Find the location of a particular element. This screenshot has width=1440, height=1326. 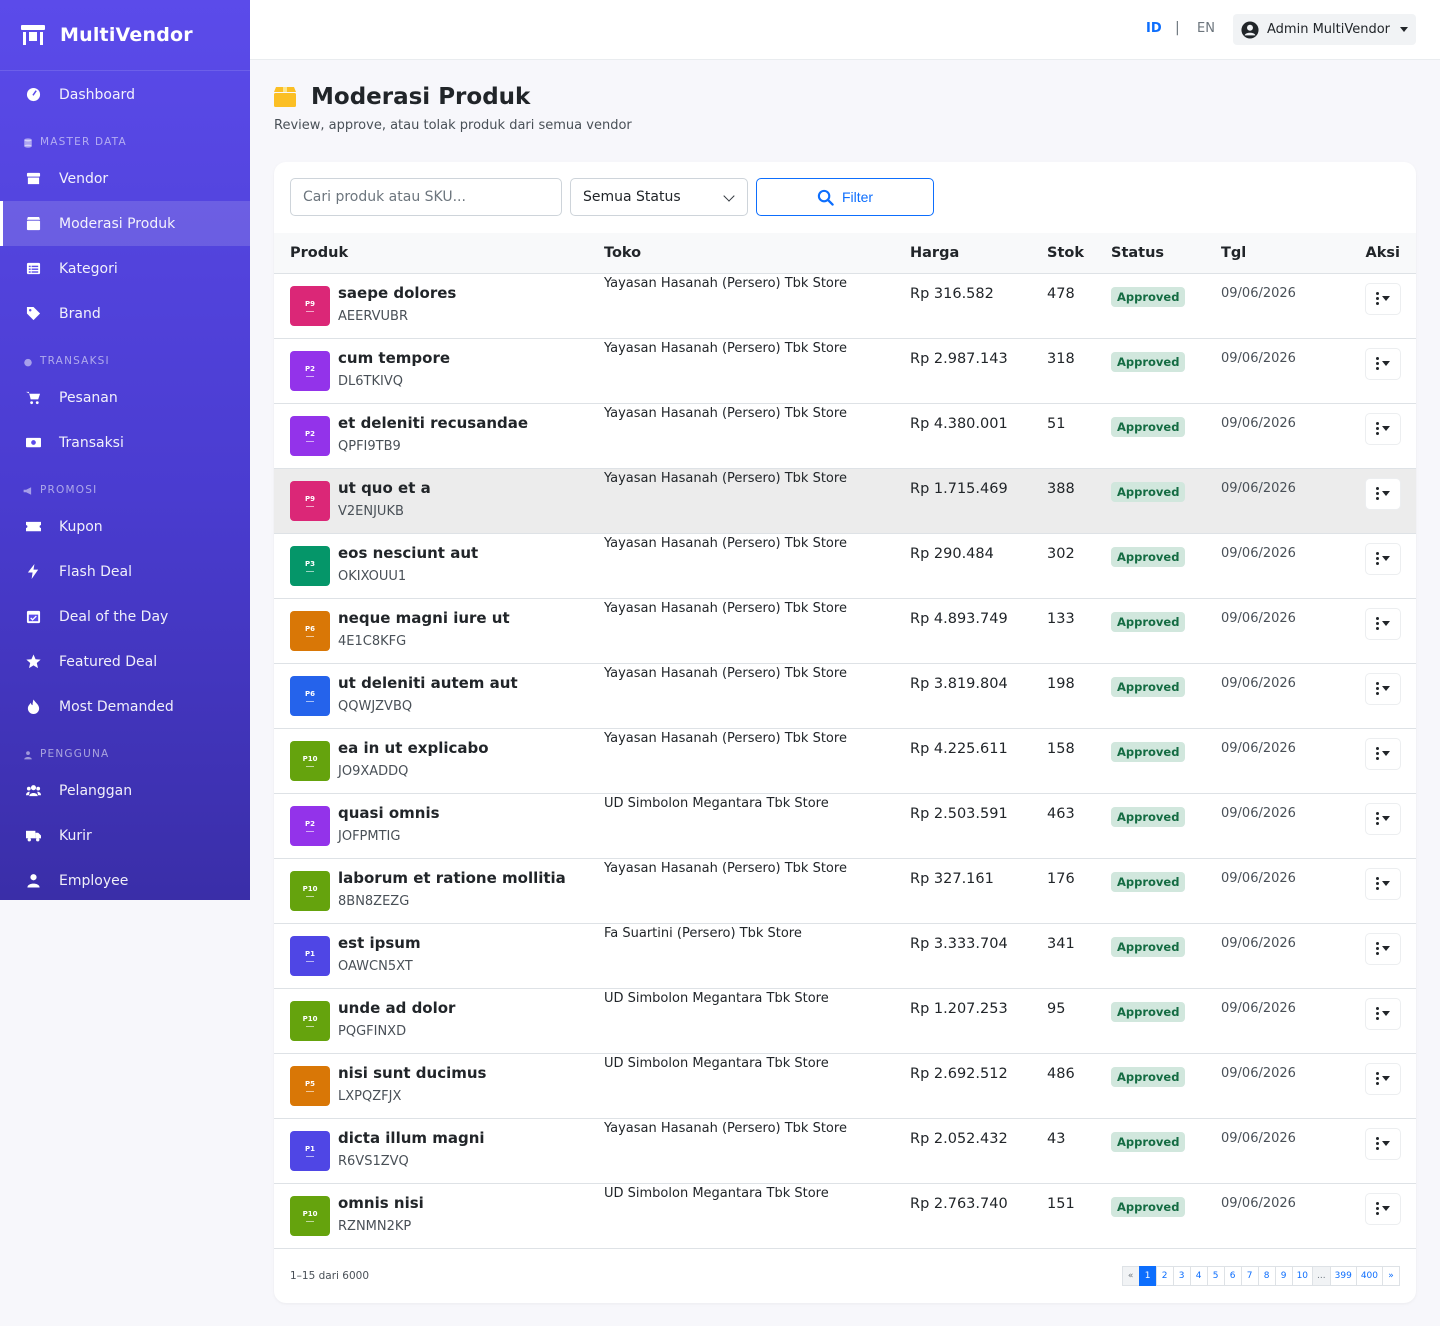

sidebar-item-most-demanded: Most Demanded is located at coordinates (125, 706).